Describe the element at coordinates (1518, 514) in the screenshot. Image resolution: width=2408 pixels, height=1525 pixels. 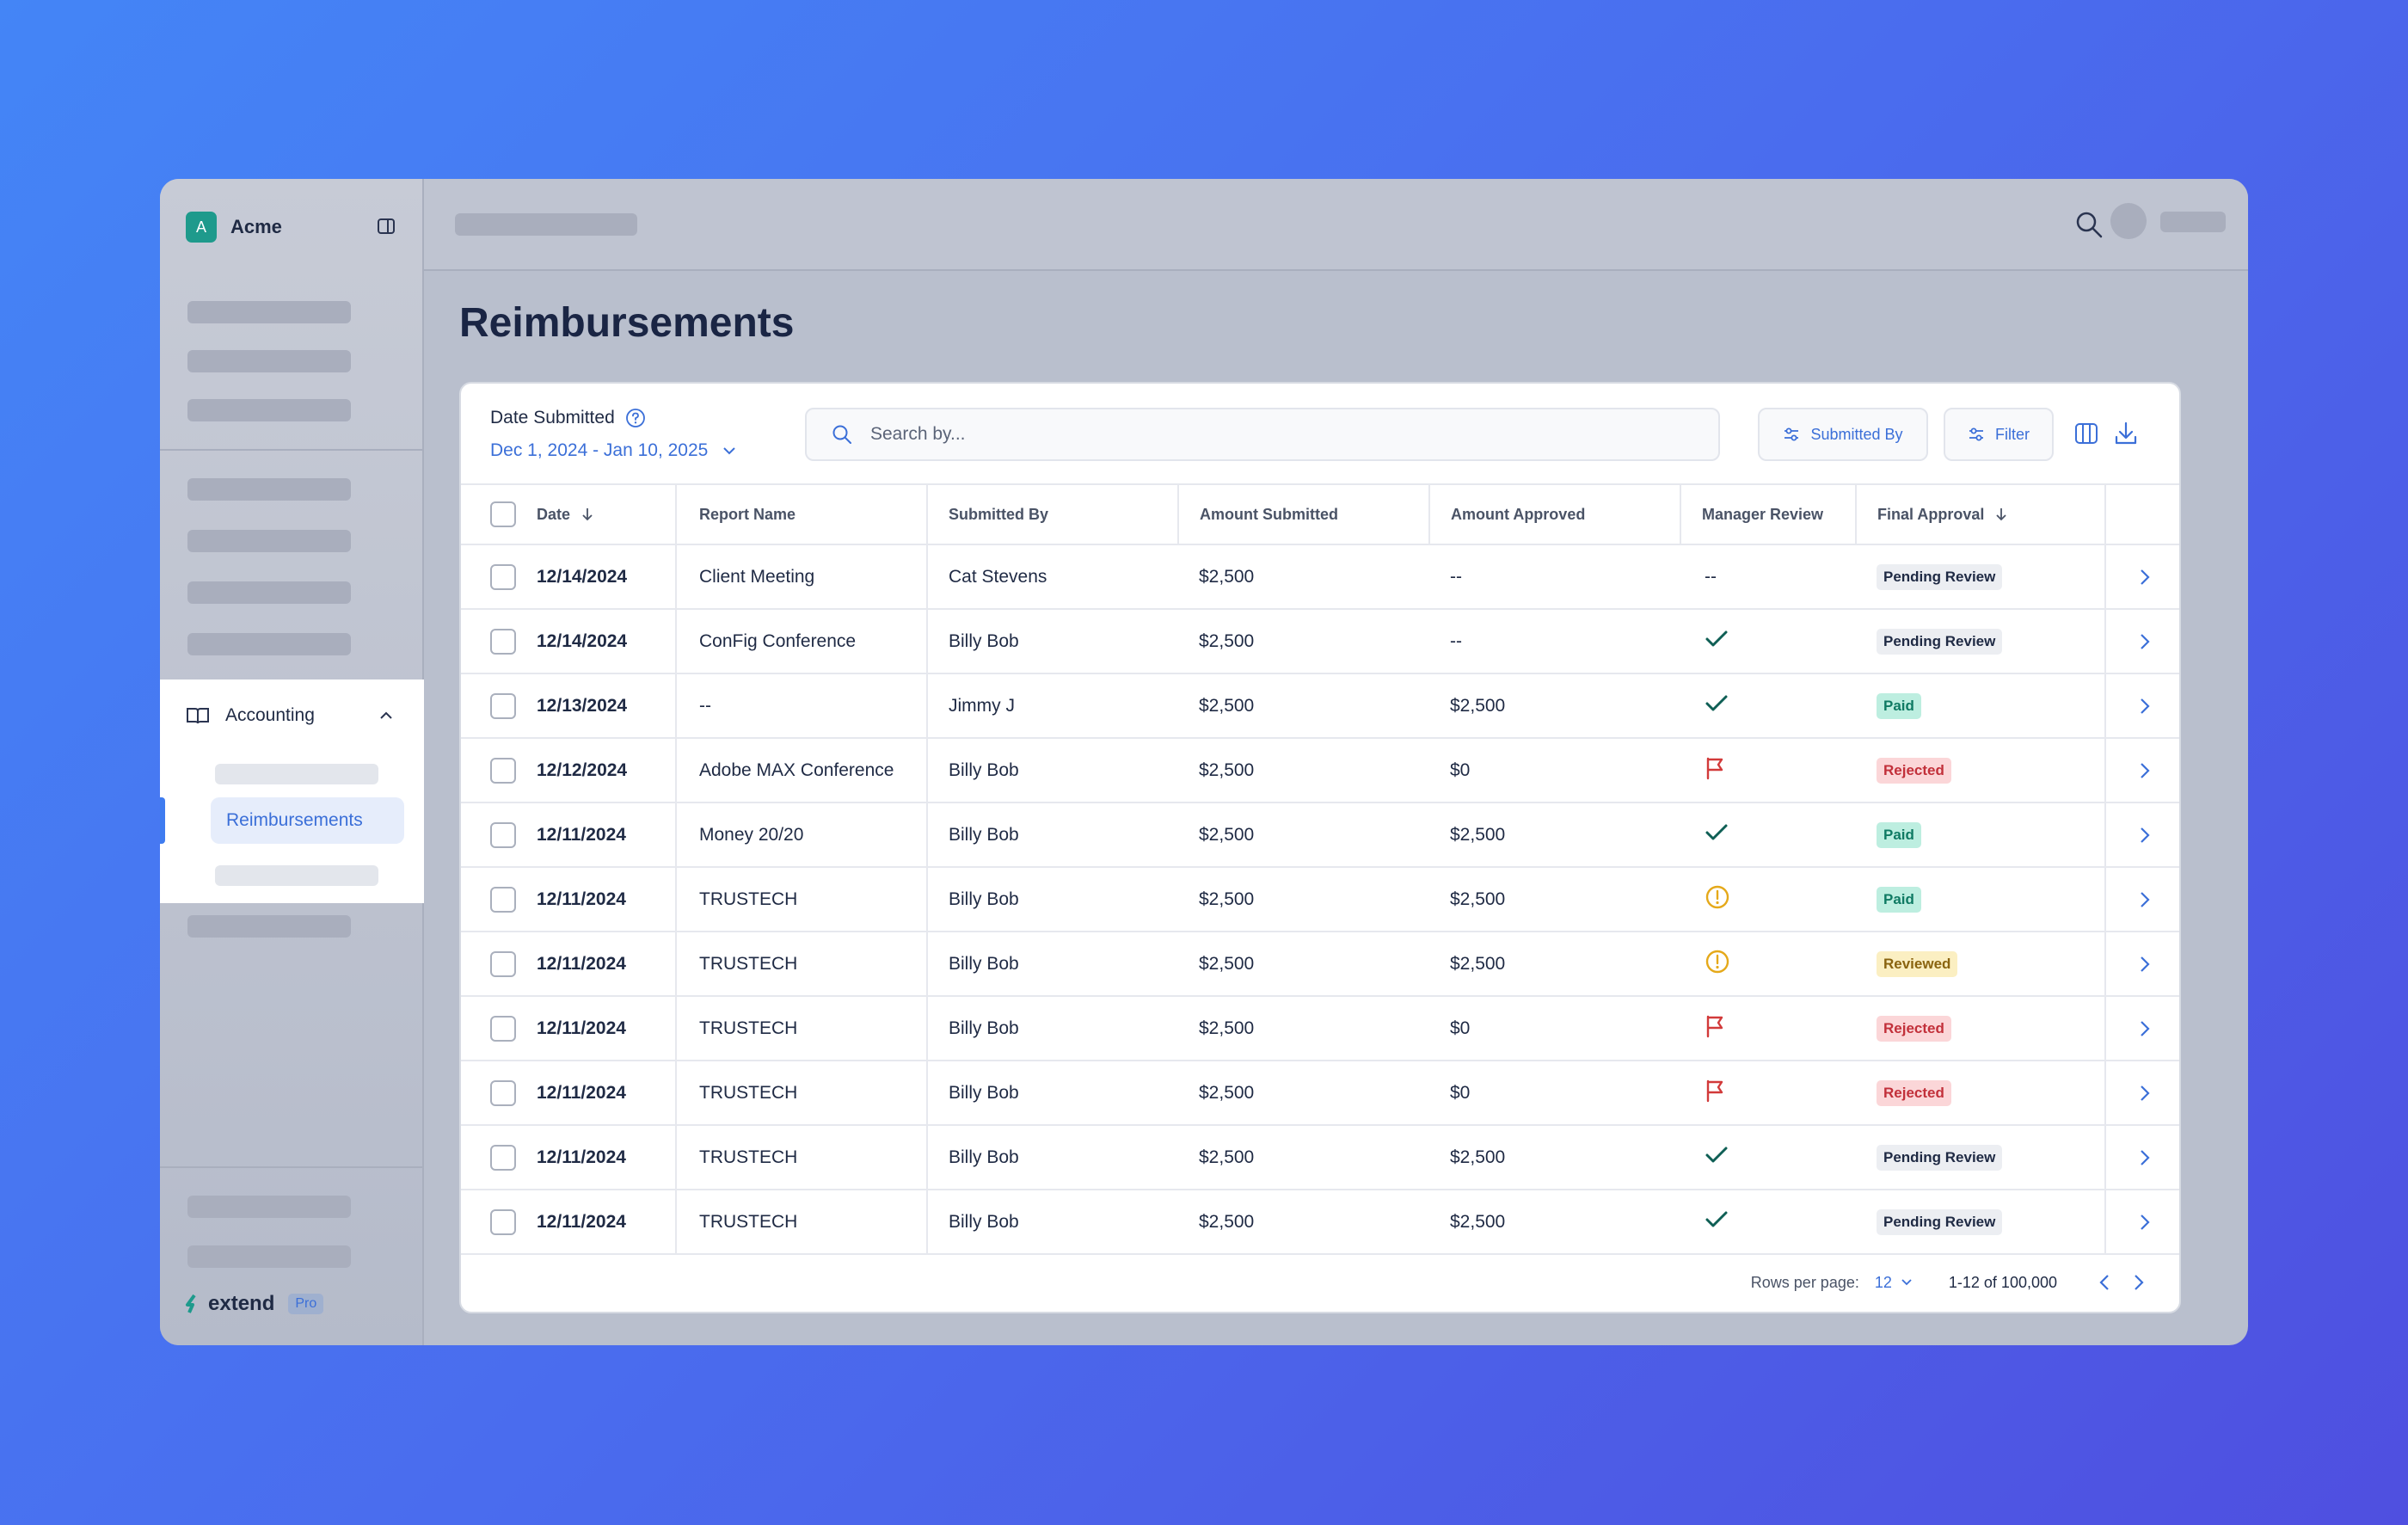
I see `column-header-amount-approved: Amount Approved` at that location.